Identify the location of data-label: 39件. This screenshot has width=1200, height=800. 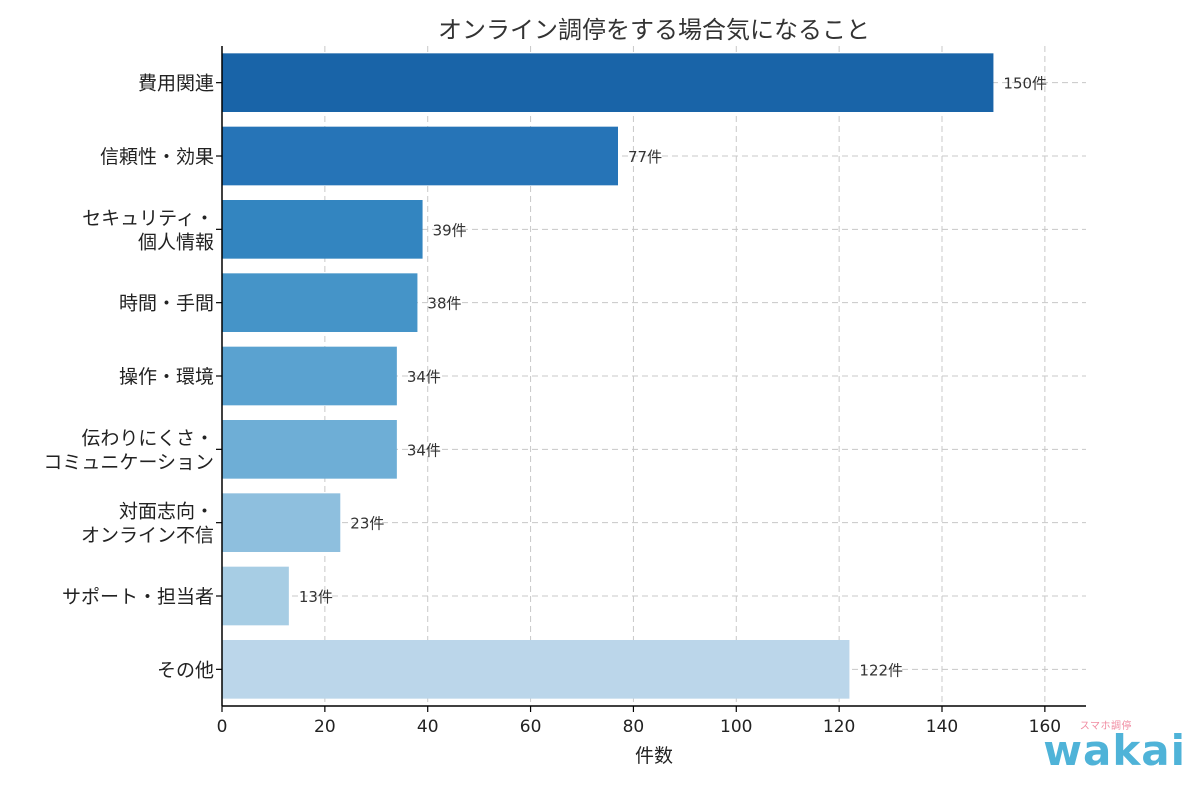
(450, 230).